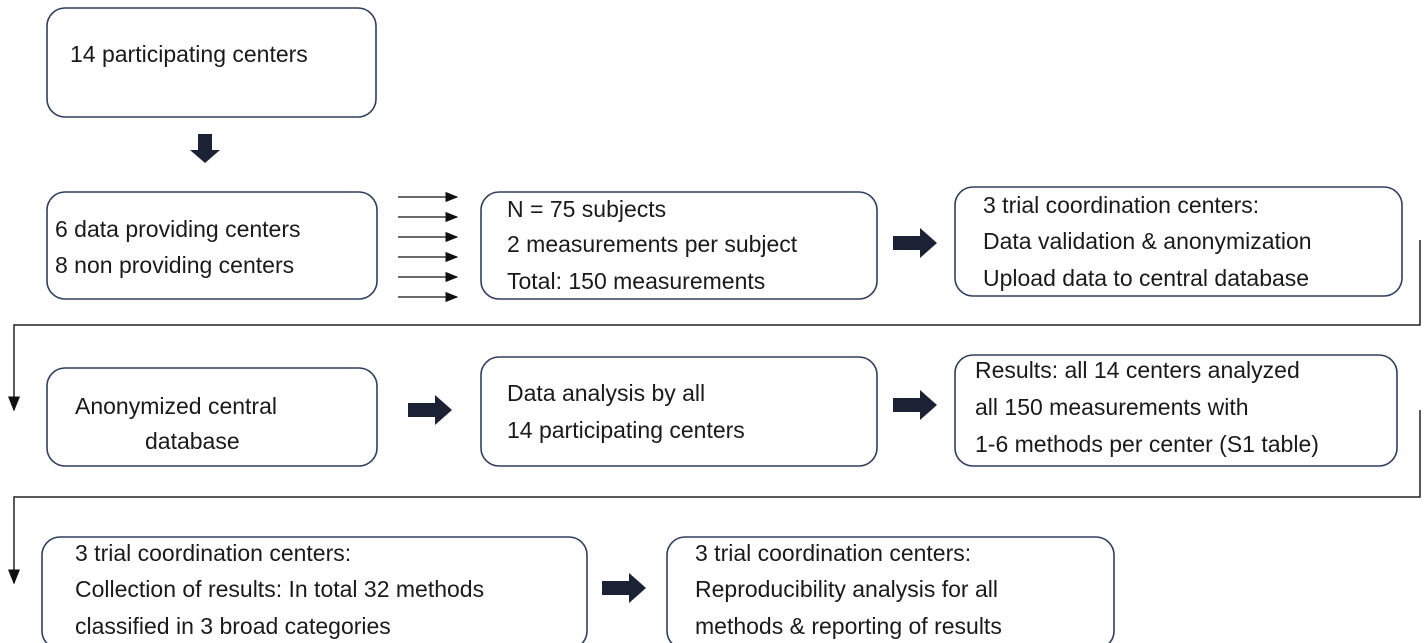  Describe the element at coordinates (192, 441) in the screenshot. I see `node-text: database` at that location.